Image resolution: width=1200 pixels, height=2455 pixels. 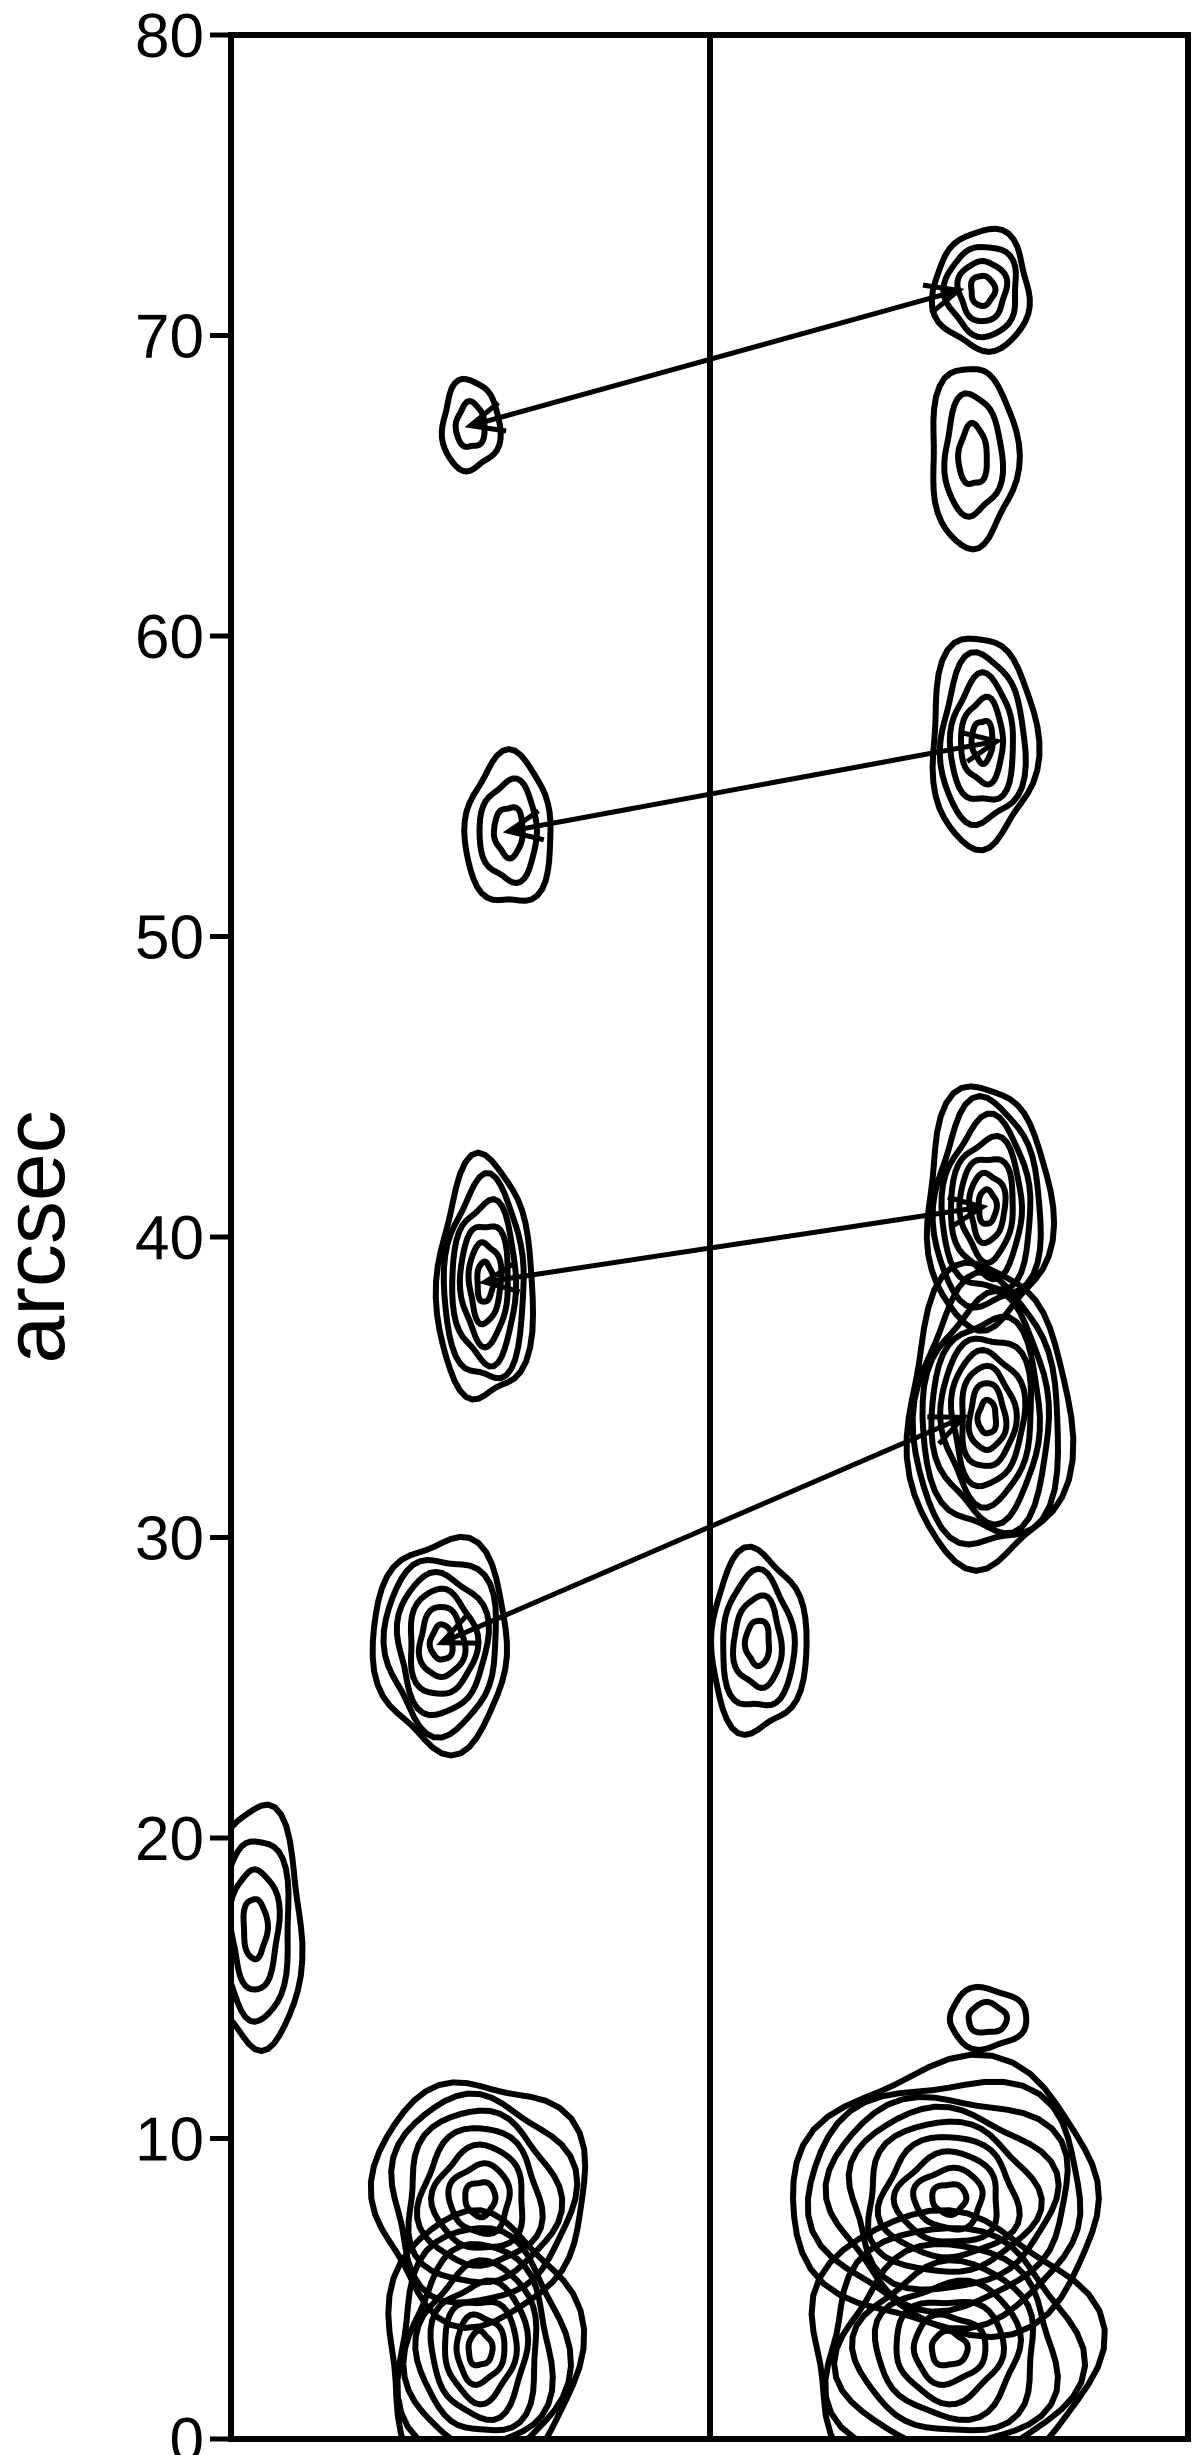 I want to click on y-tick-label: 20, so click(x=169, y=1839).